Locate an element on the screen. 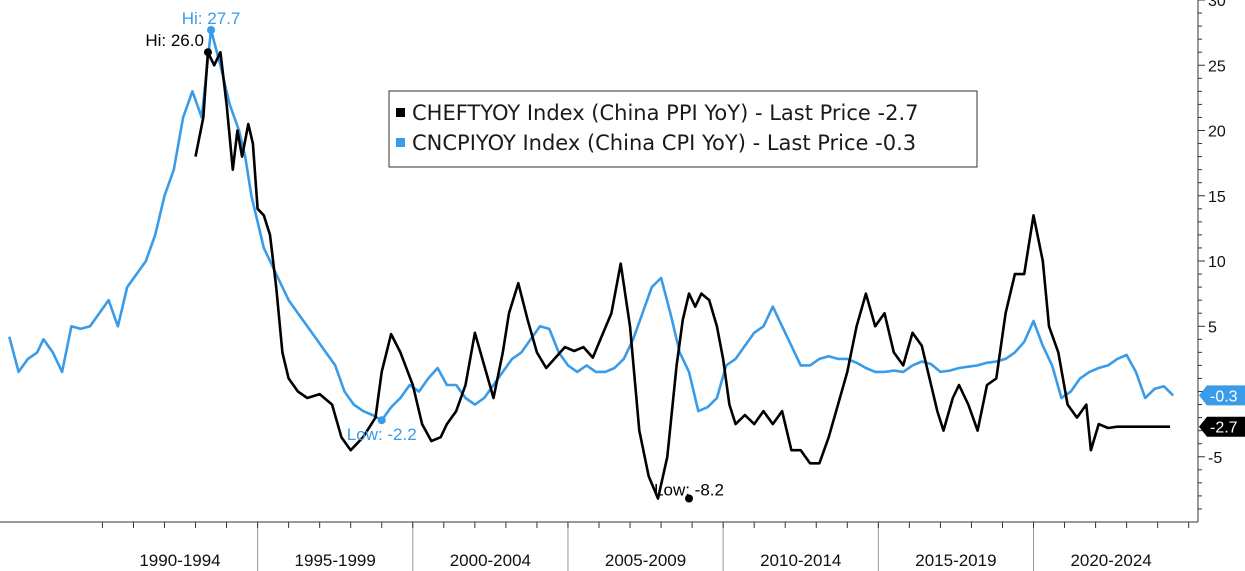 The height and width of the screenshot is (571, 1245). x-period-label: 2005-2009 is located at coordinates (645, 560).